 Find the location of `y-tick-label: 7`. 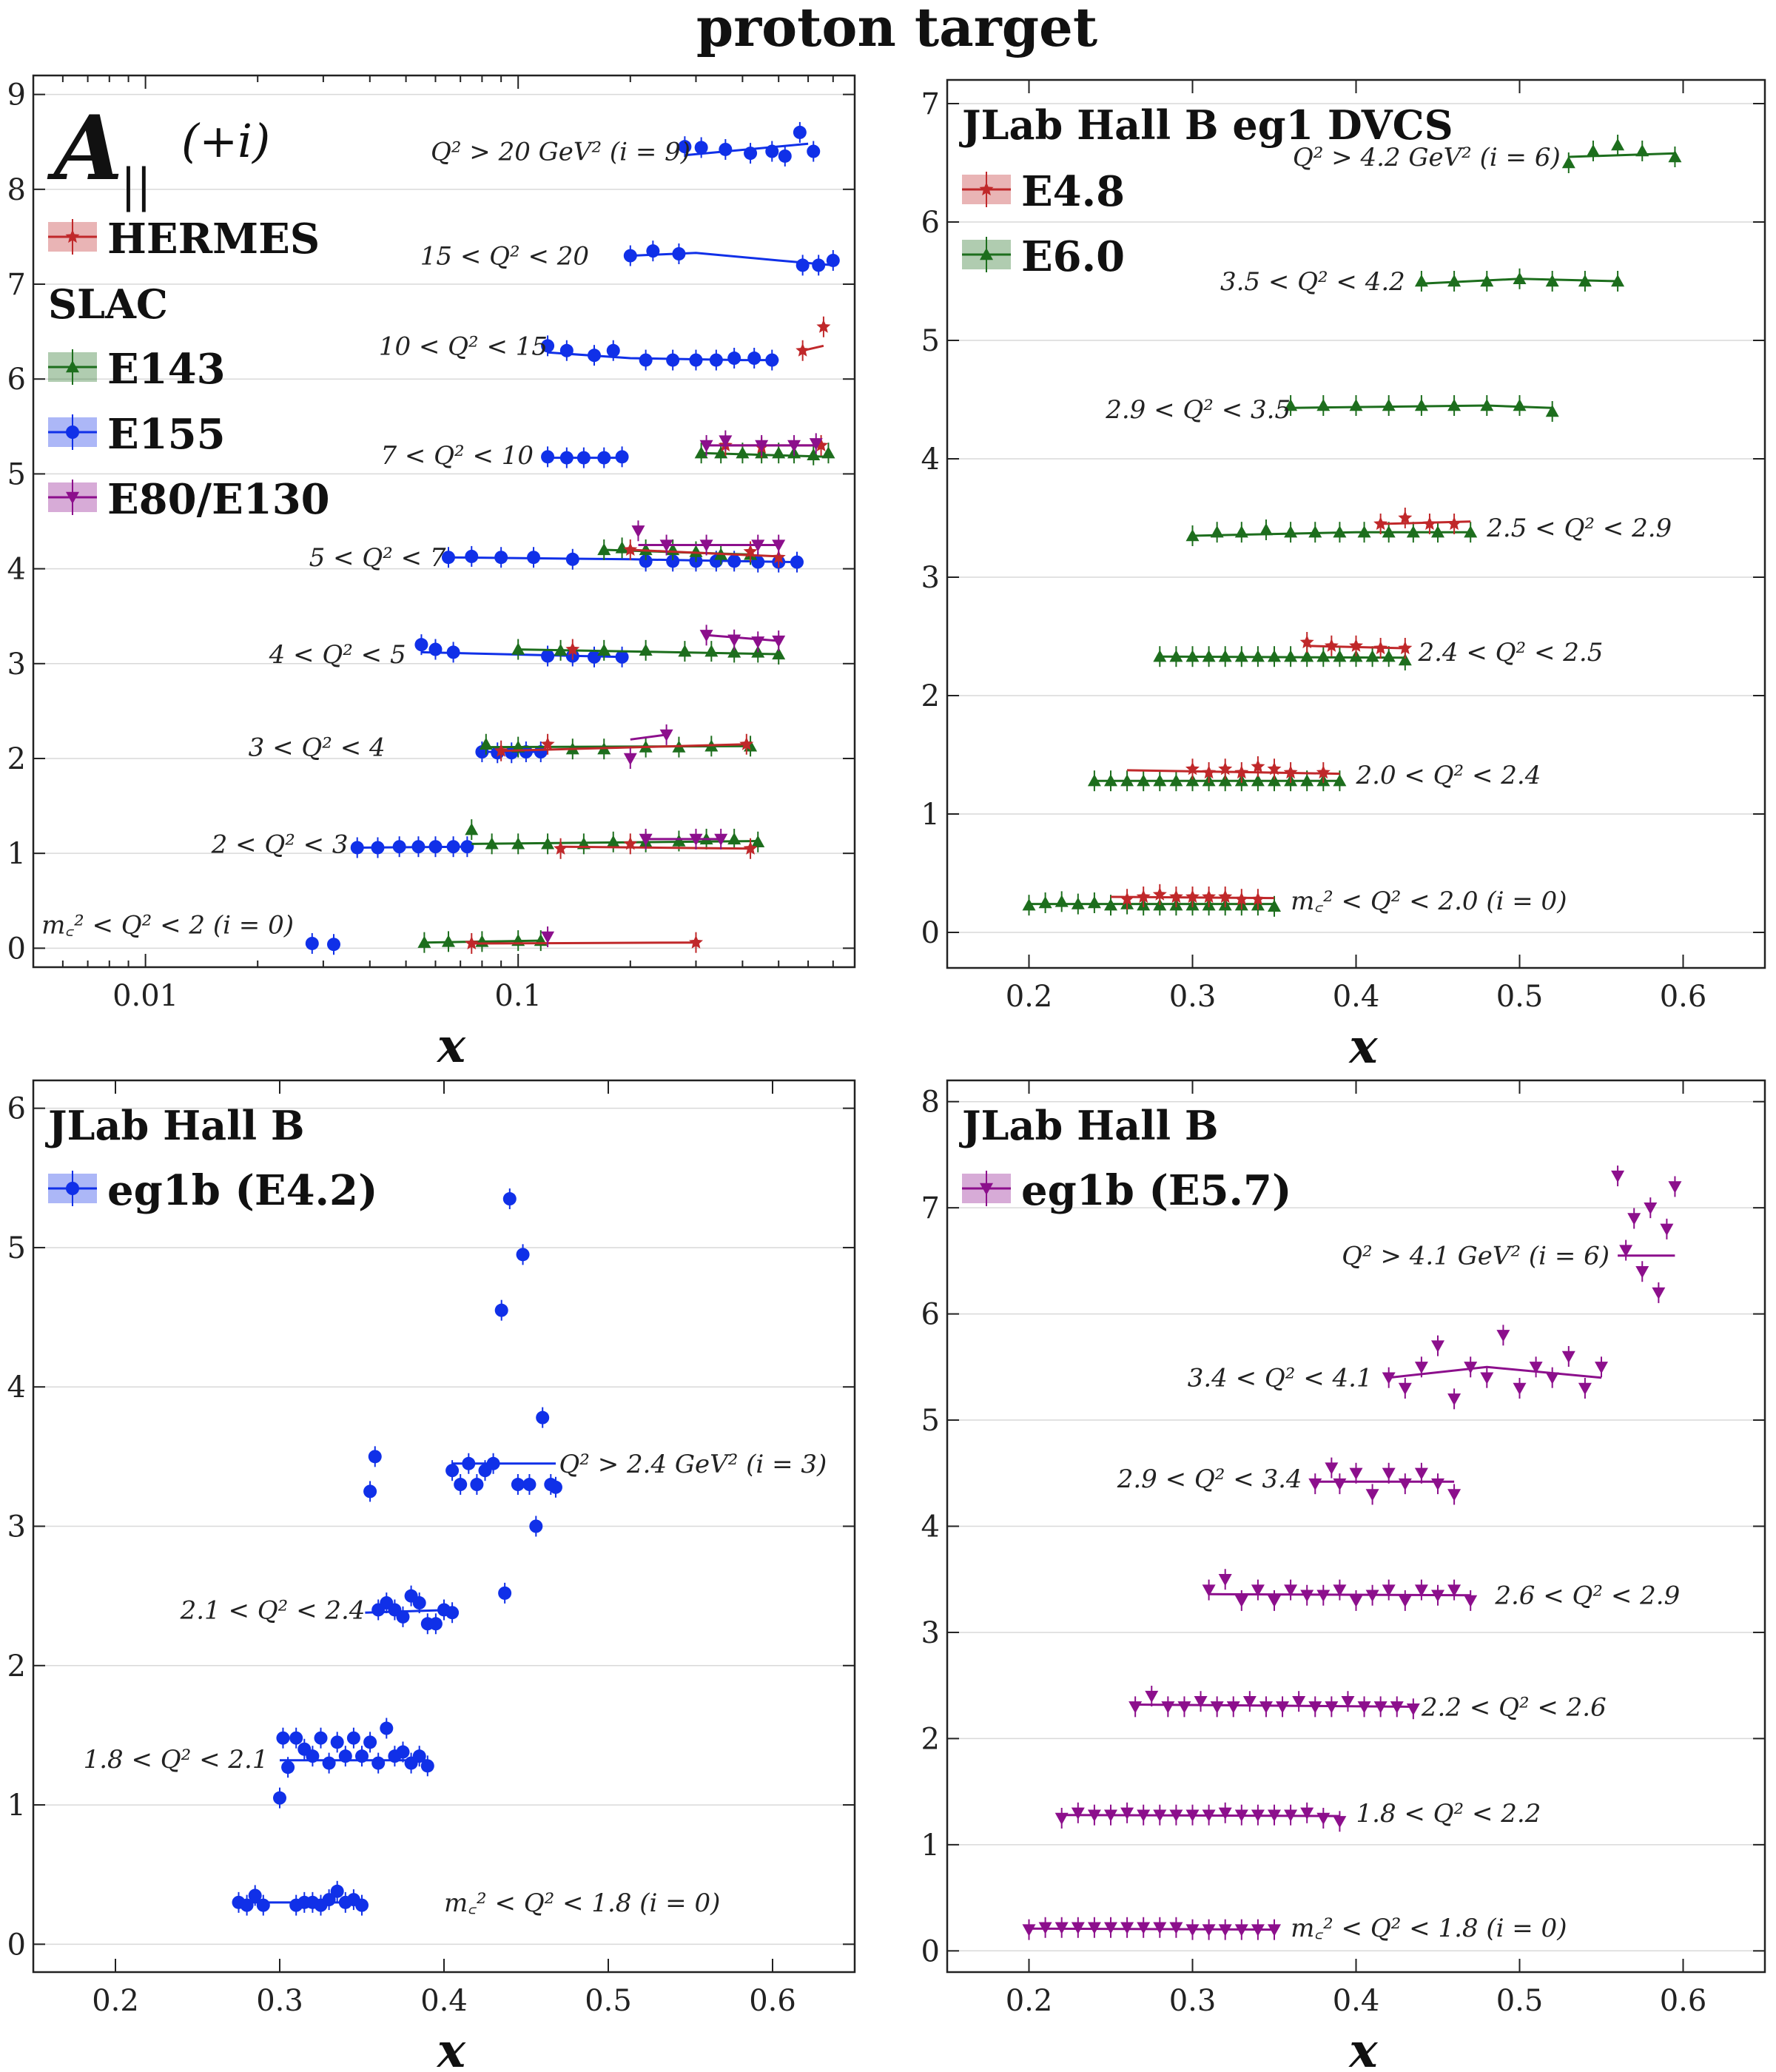

y-tick-label: 7 is located at coordinates (16, 285).